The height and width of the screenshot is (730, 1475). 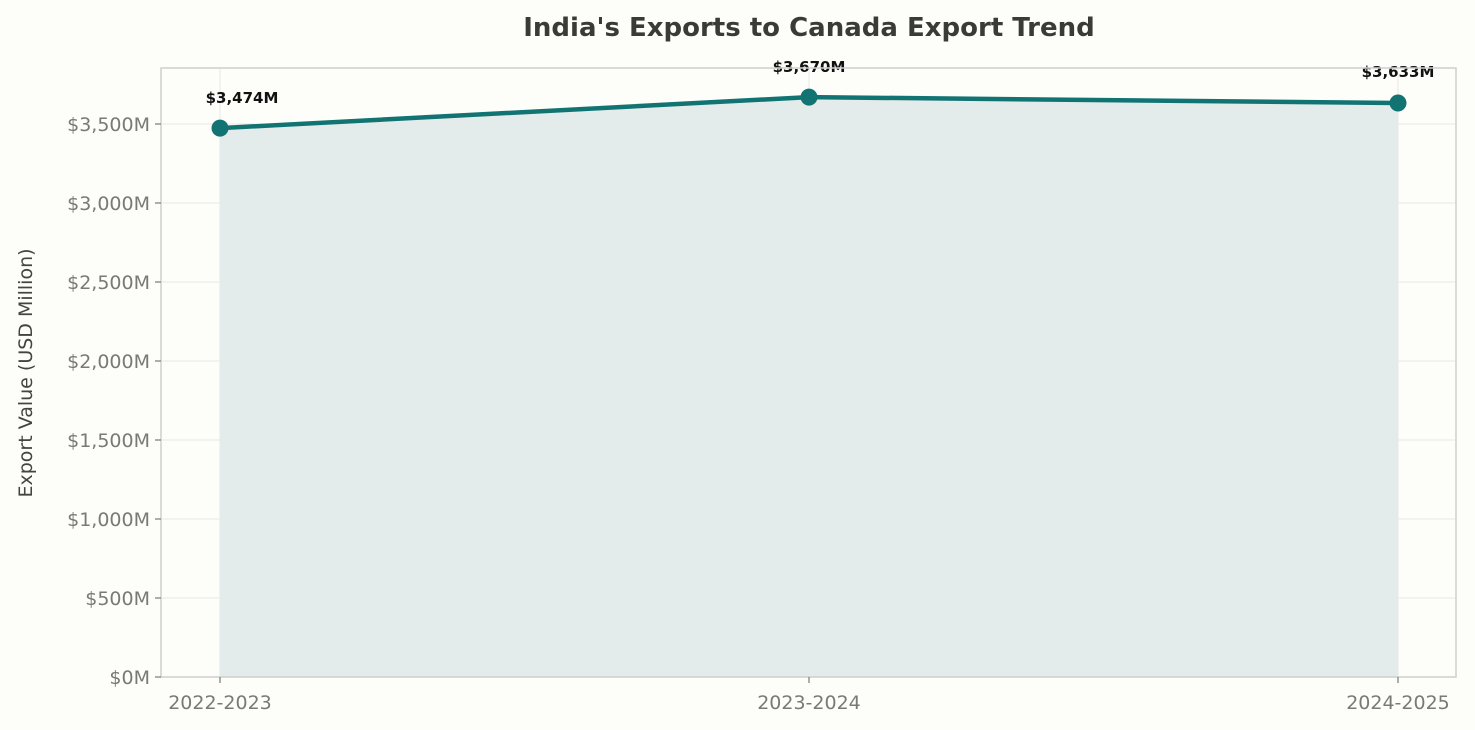 I want to click on y-tick-label: $3,500M, so click(x=108, y=125).